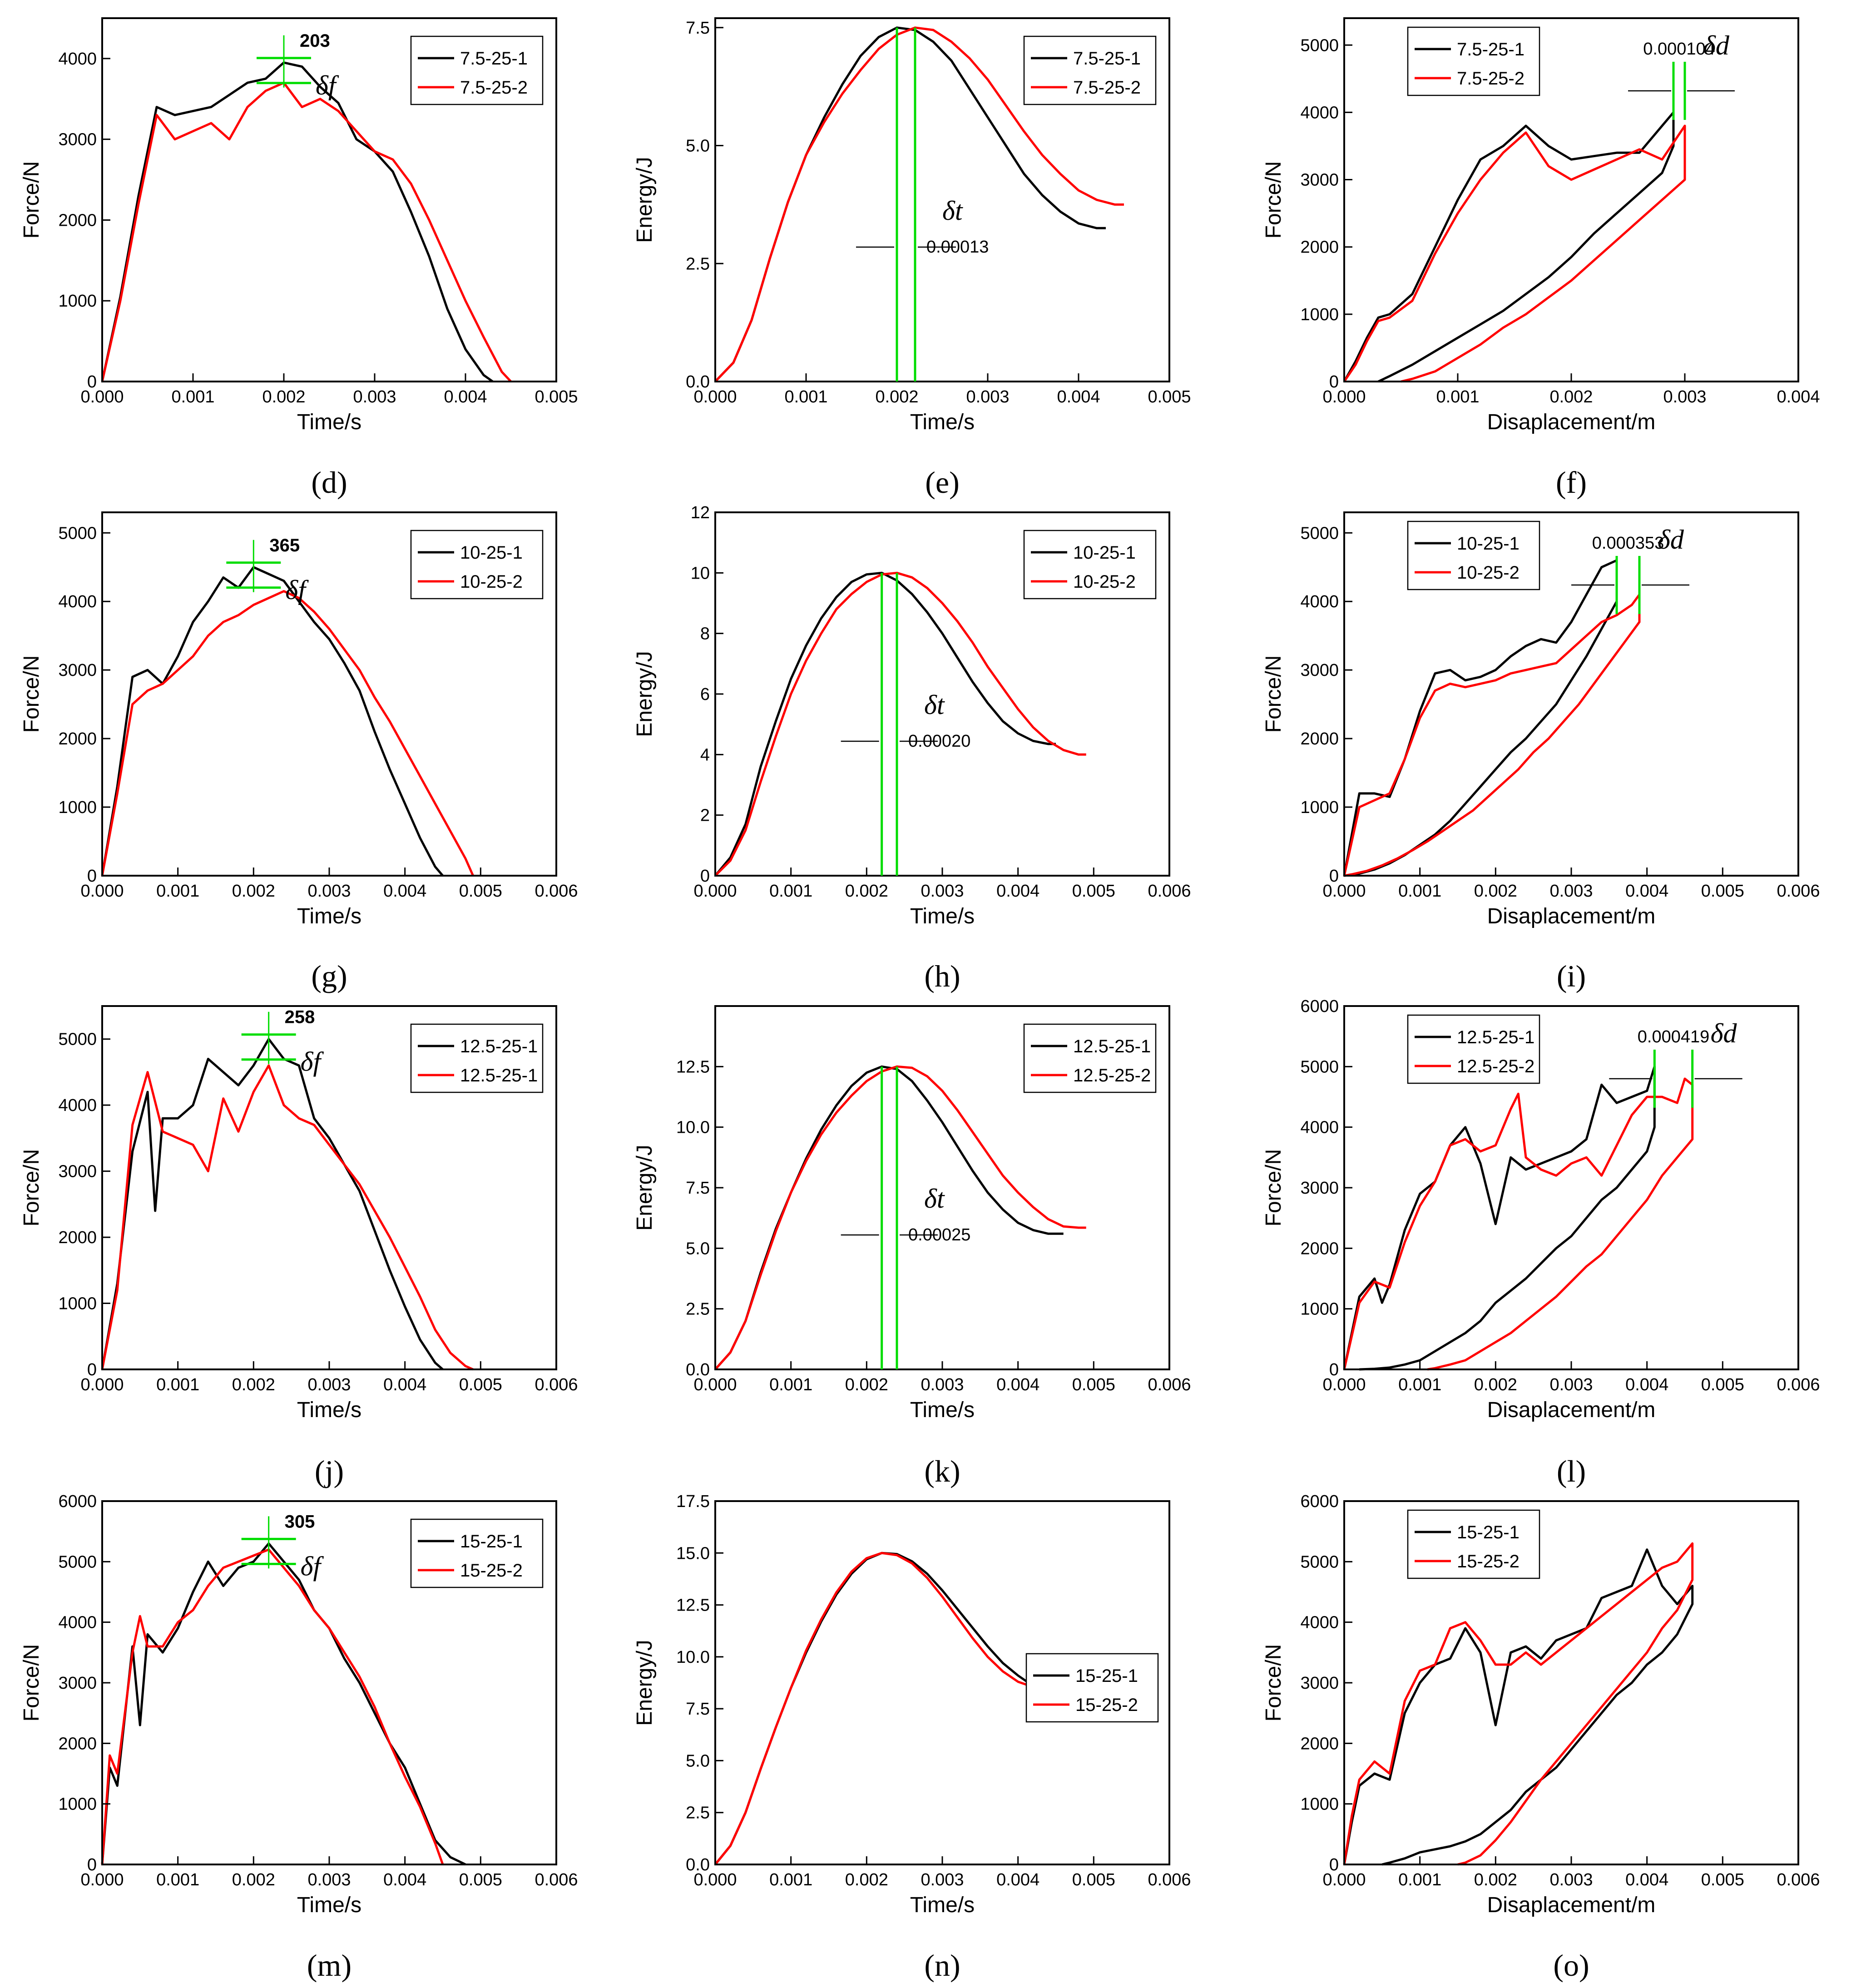 This screenshot has width=1871, height=1988. What do you see at coordinates (315, 41) in the screenshot?
I see `delta-value: 203` at bounding box center [315, 41].